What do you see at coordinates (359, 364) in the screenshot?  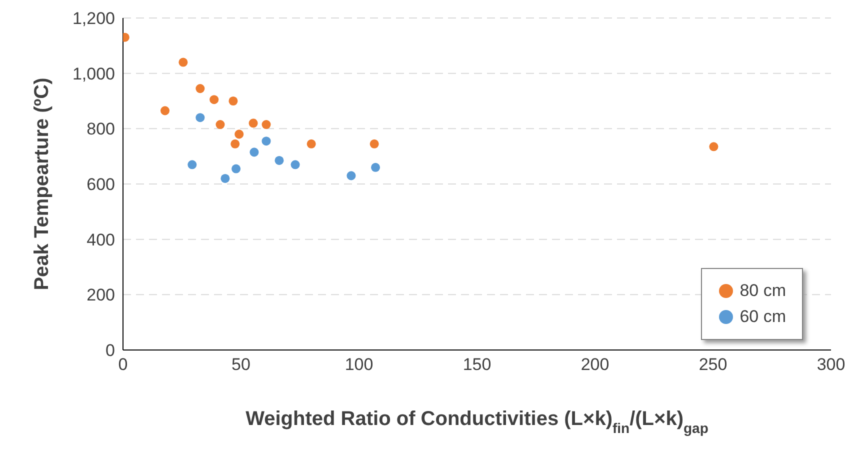 I see `x-tick-label: 100` at bounding box center [359, 364].